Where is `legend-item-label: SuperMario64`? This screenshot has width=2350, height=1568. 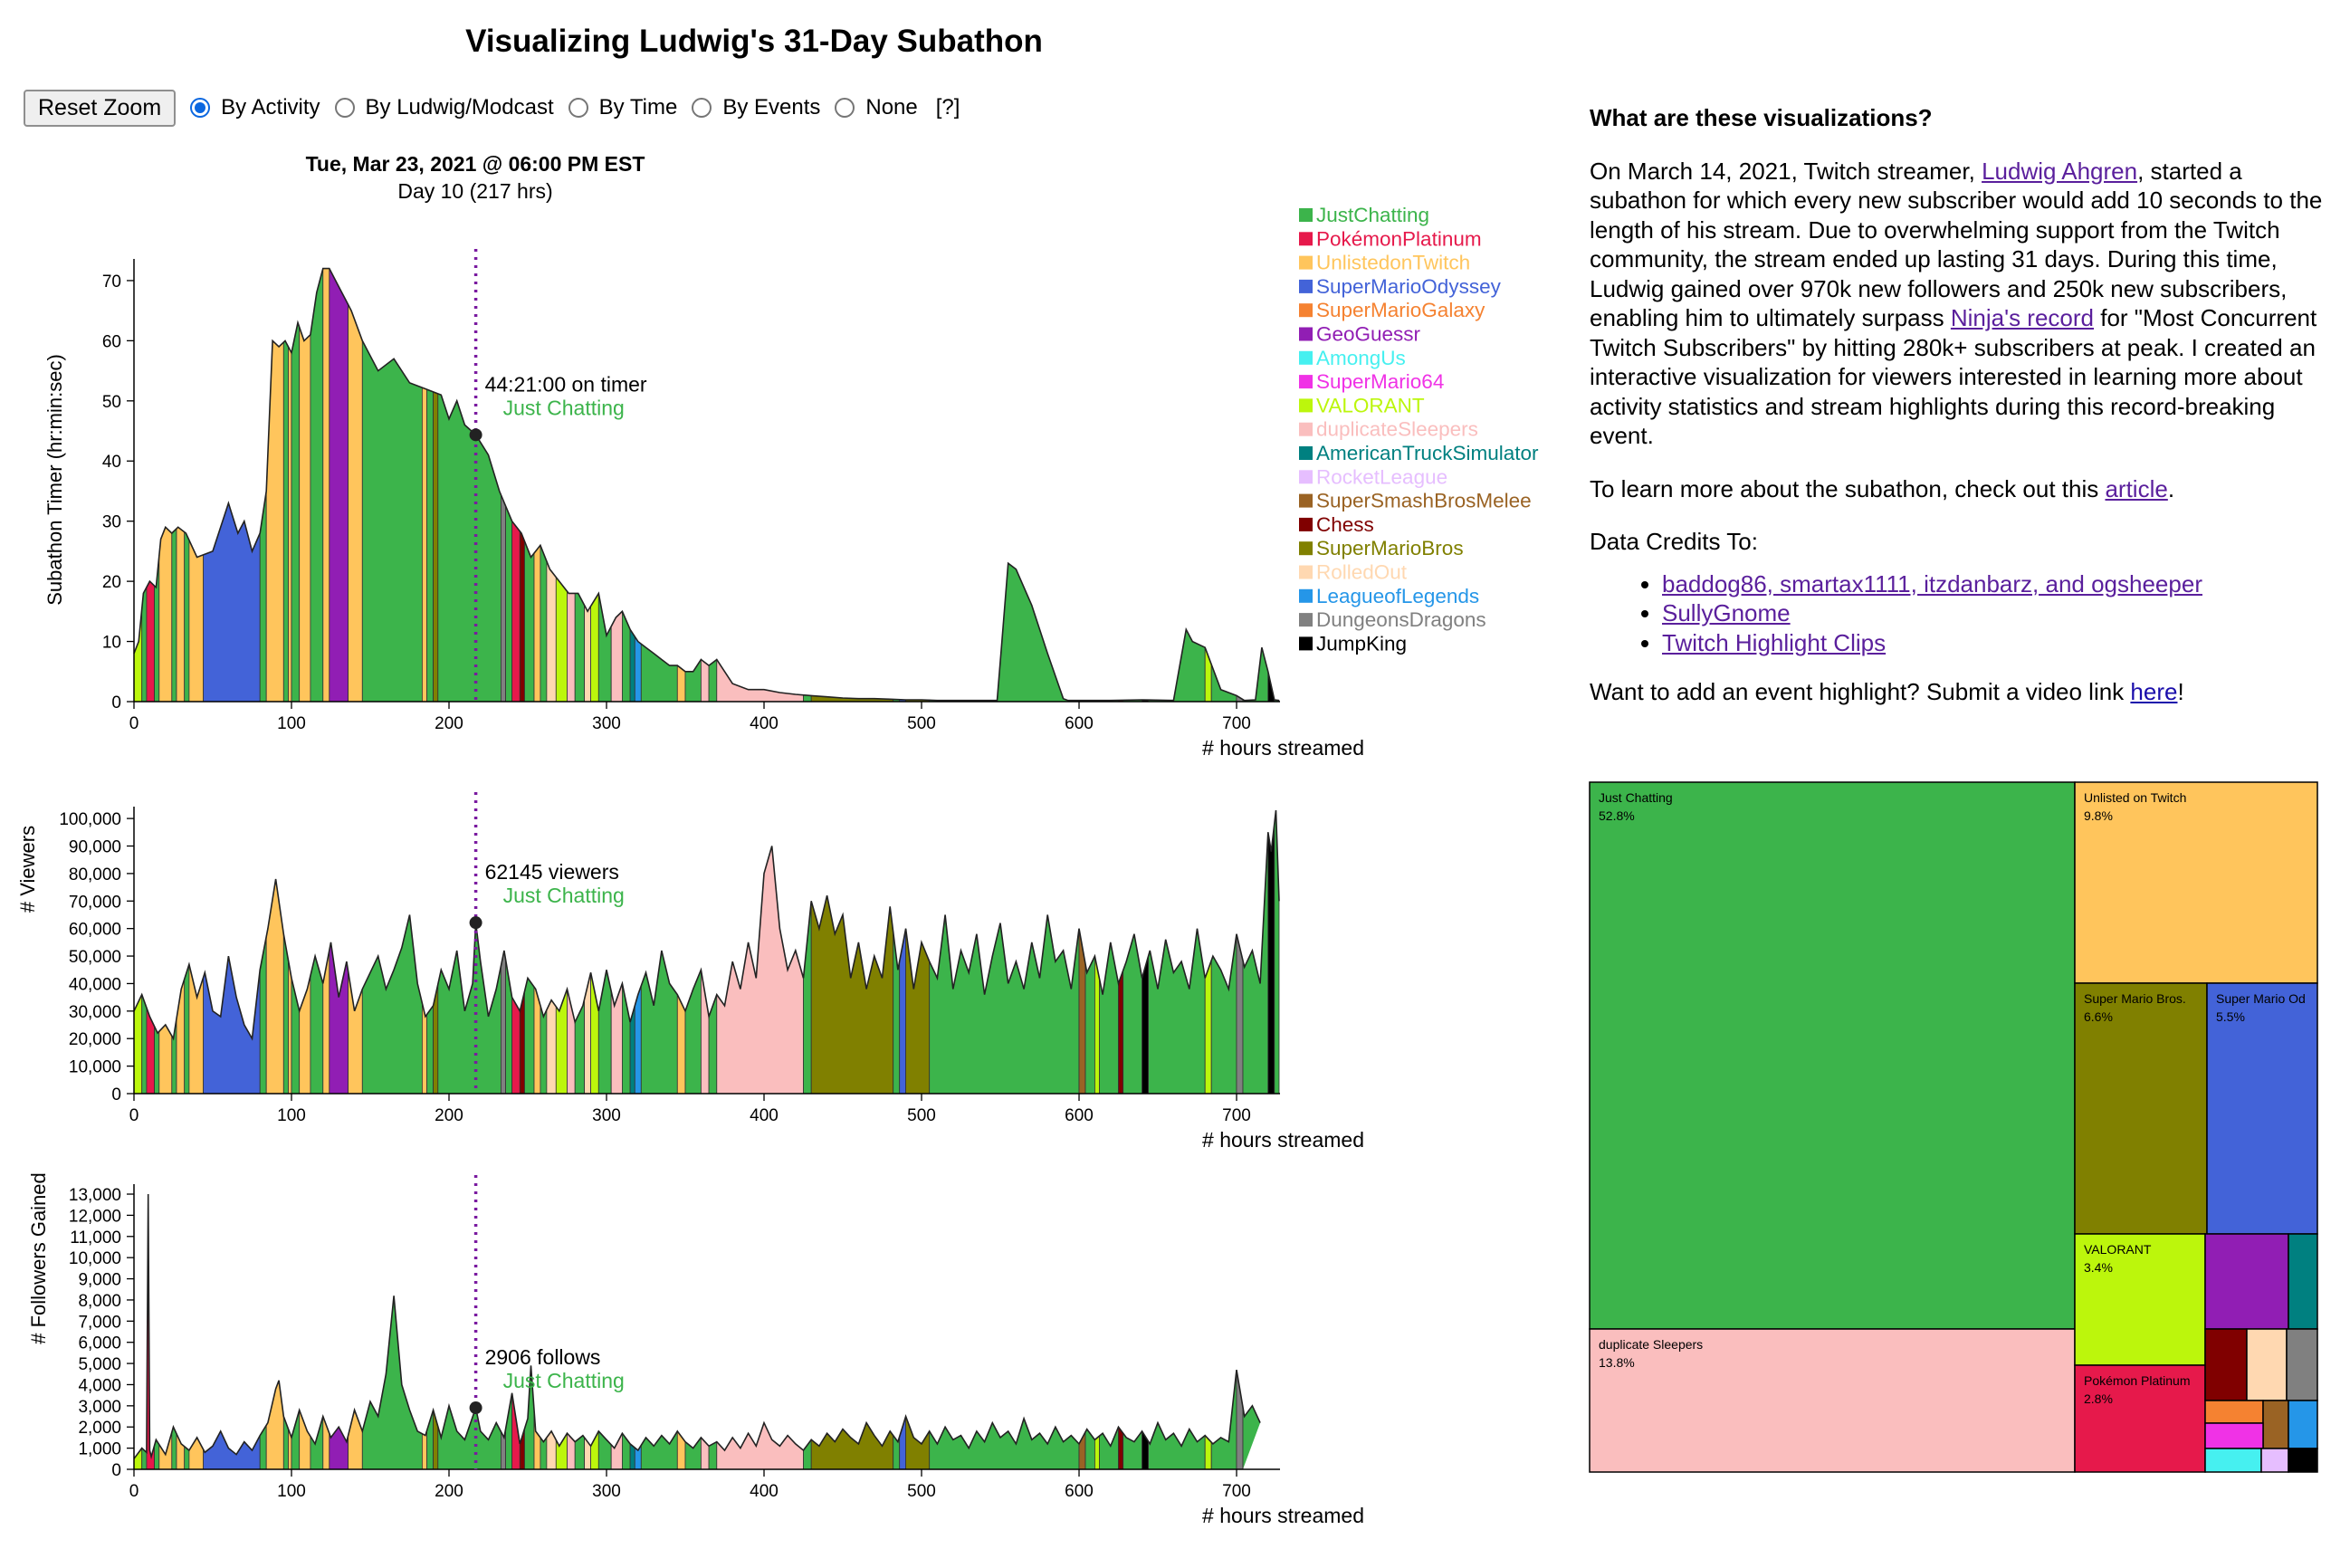
legend-item-label: SuperMario64 is located at coordinates (1380, 381).